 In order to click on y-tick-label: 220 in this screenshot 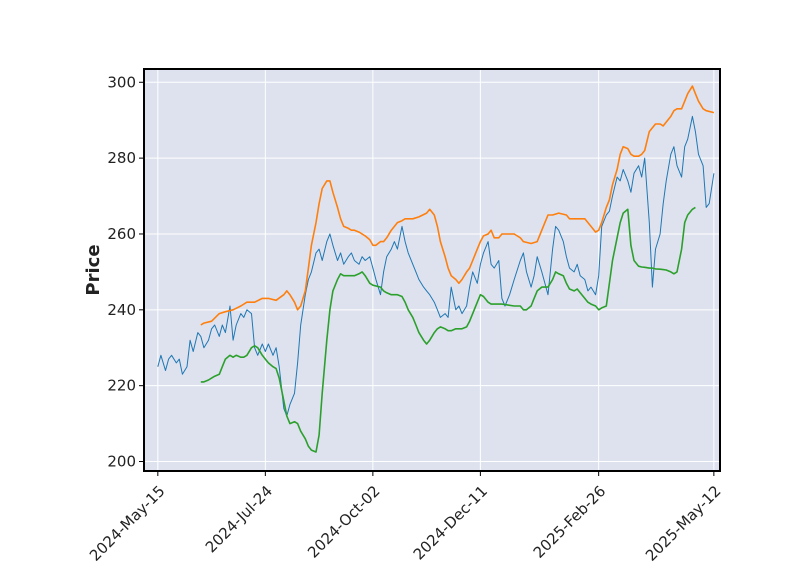, I will do `click(121, 386)`.